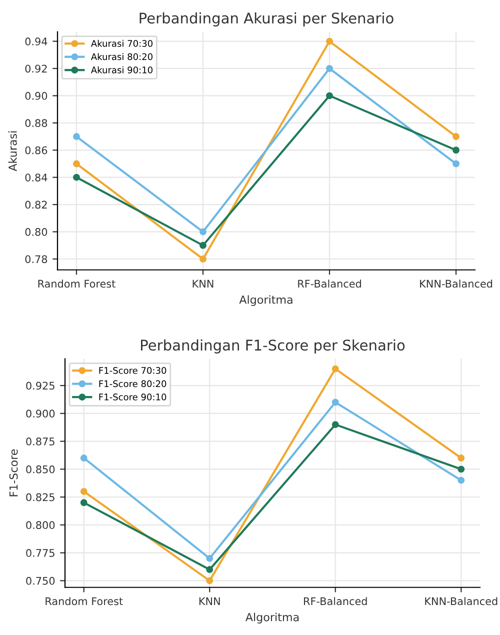  What do you see at coordinates (13, 472) in the screenshot?
I see `y-axis-title: F1-Score` at bounding box center [13, 472].